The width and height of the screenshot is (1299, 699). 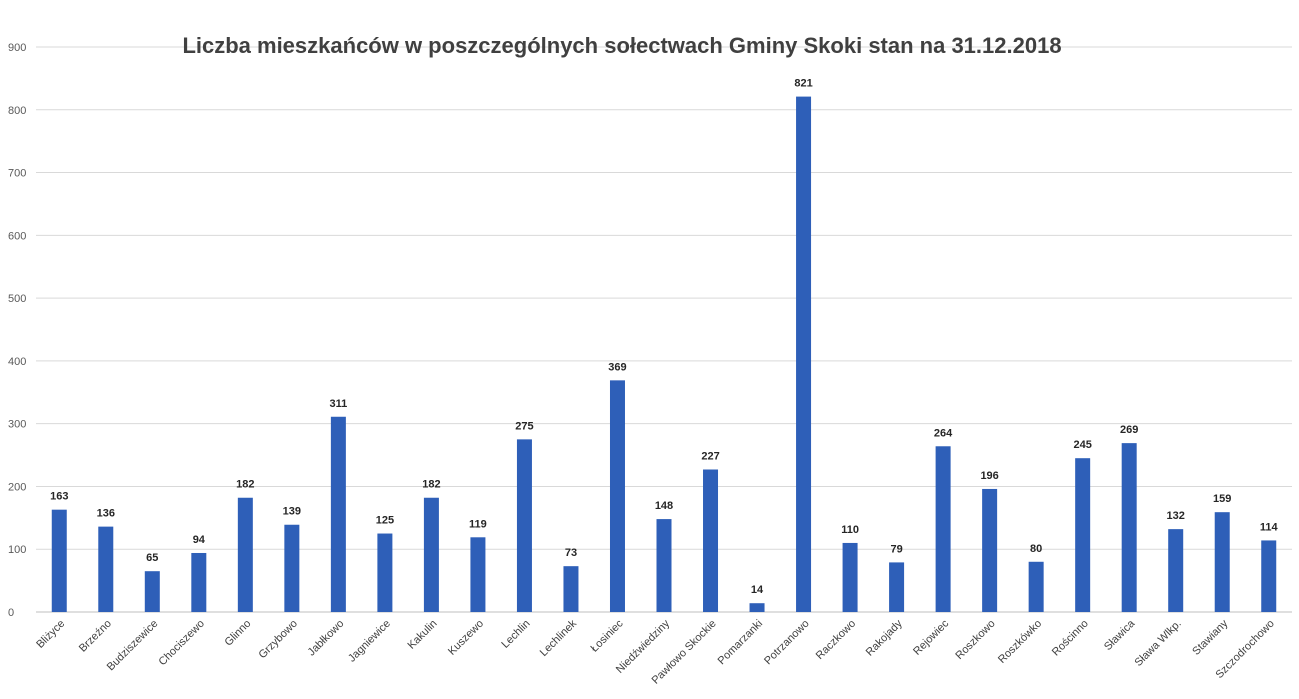 What do you see at coordinates (152, 558) in the screenshot?
I see `data-label: 65` at bounding box center [152, 558].